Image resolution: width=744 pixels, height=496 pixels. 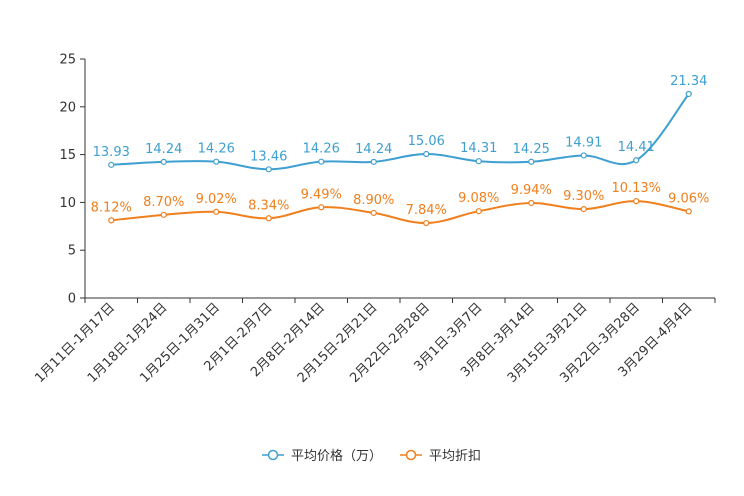 I want to click on data-label: 9.06%, so click(x=688, y=198).